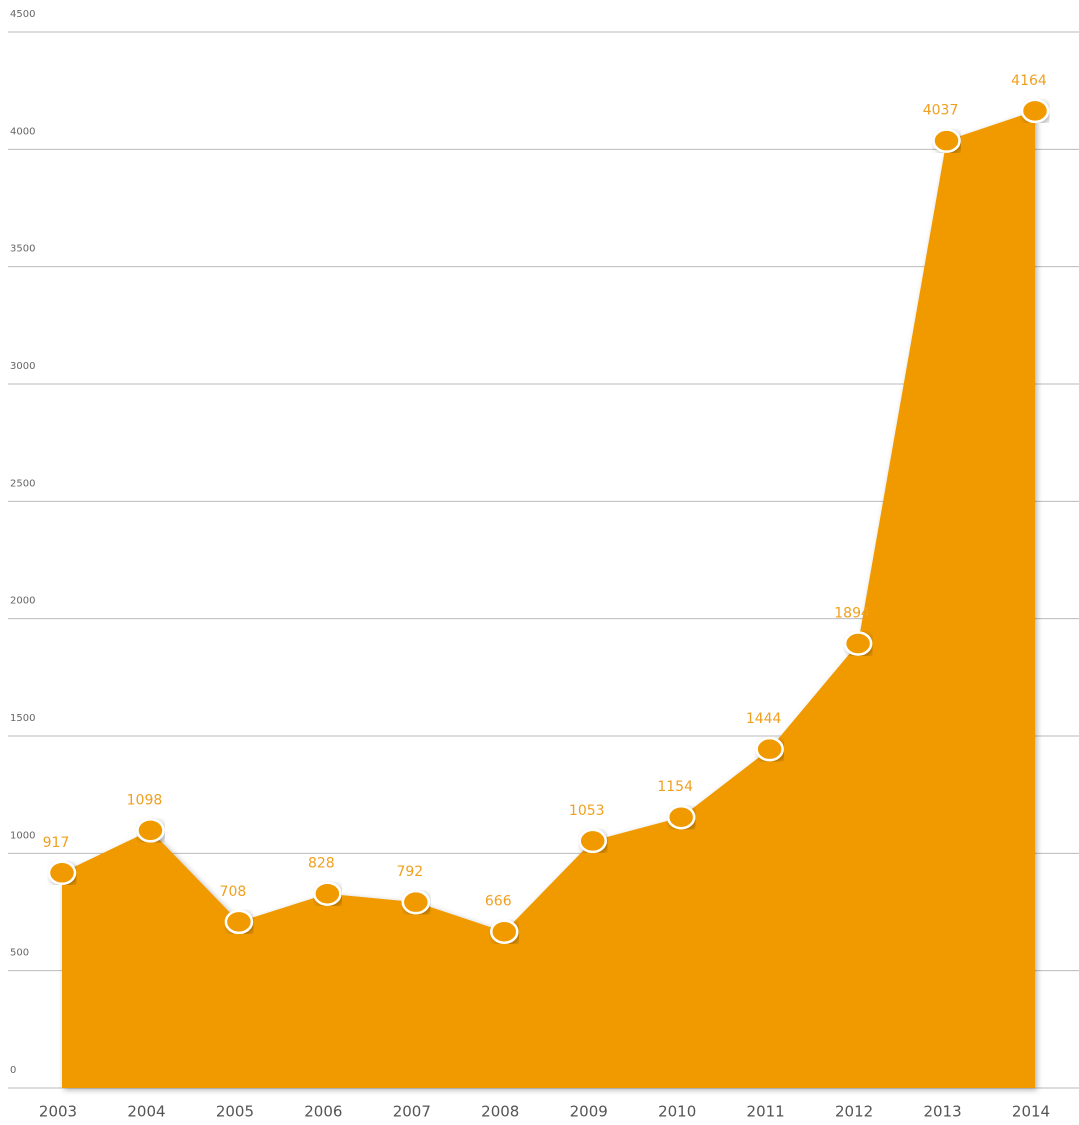 This screenshot has width=1079, height=1125. Describe the element at coordinates (323, 1112) in the screenshot. I see `x-tick-label: 2006` at that location.